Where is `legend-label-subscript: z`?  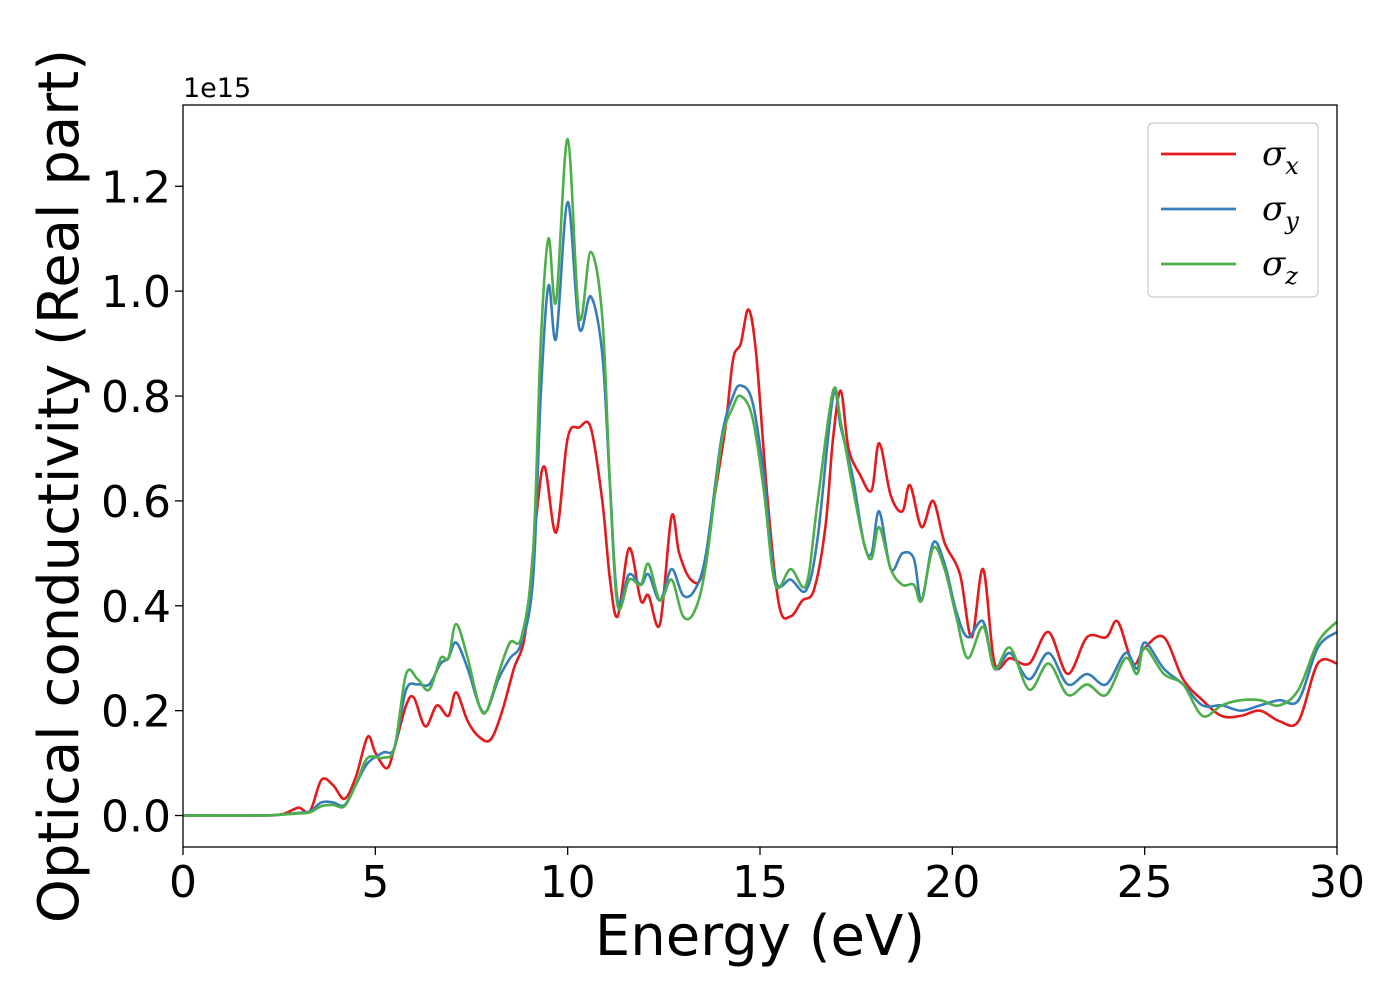 legend-label-subscript: z is located at coordinates (1291, 276).